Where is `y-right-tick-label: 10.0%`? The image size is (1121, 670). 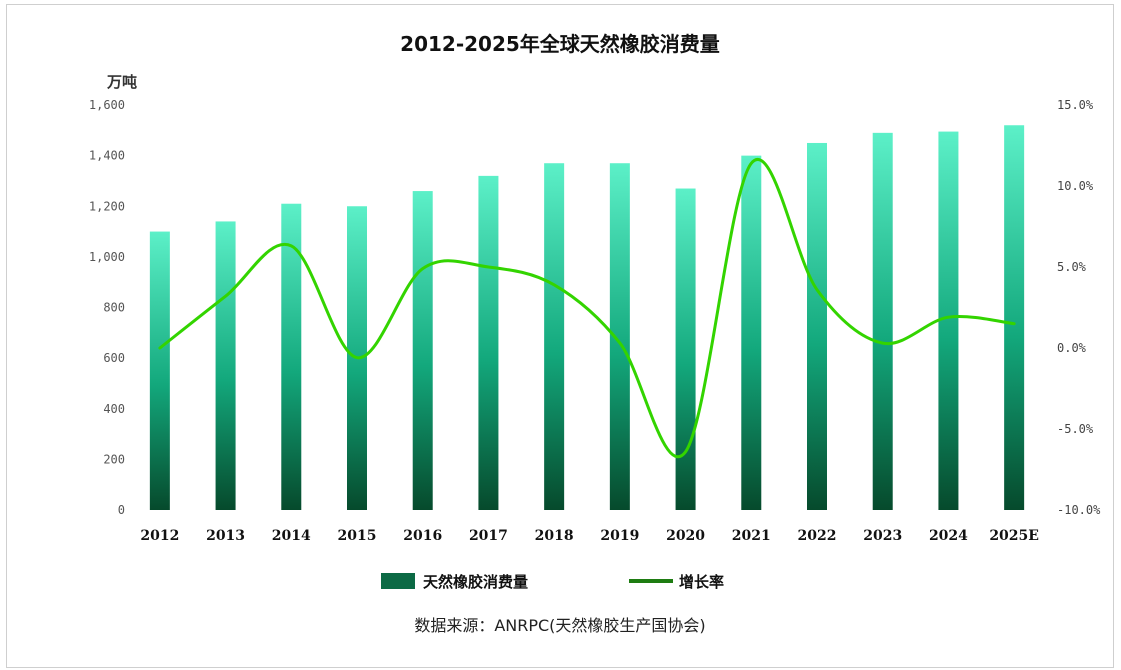 y-right-tick-label: 10.0% is located at coordinates (1075, 186).